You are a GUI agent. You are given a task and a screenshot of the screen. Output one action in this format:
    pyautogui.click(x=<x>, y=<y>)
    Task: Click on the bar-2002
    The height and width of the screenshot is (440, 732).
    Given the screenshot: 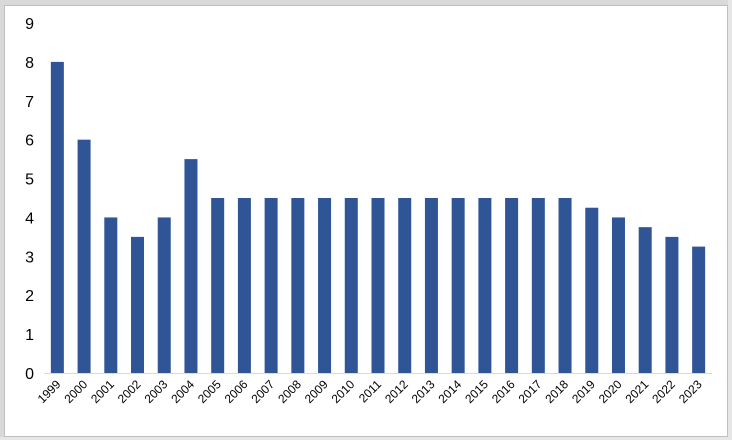 What is the action you would take?
    pyautogui.click(x=138, y=304)
    